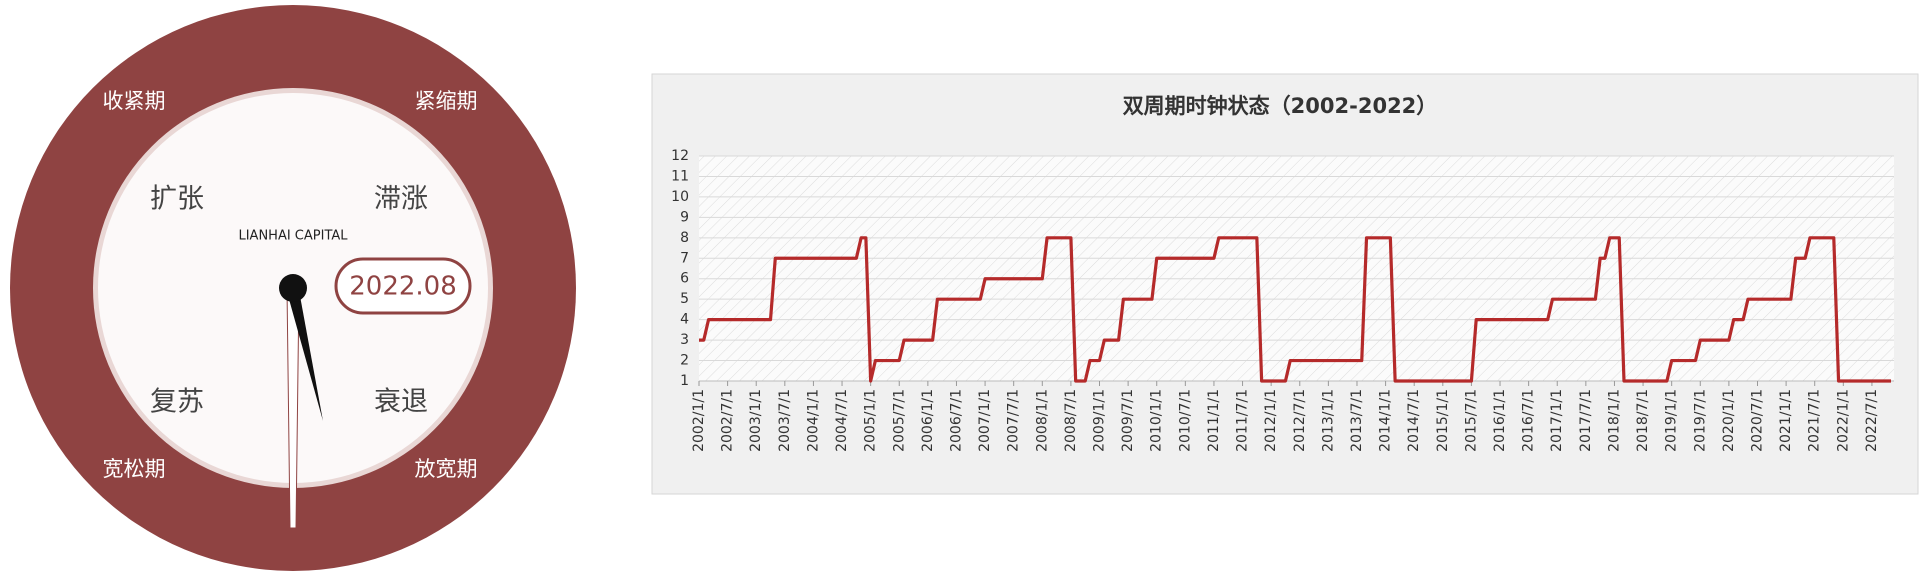  I want to click on x-tick-label: 2002/1/1, so click(699, 420).